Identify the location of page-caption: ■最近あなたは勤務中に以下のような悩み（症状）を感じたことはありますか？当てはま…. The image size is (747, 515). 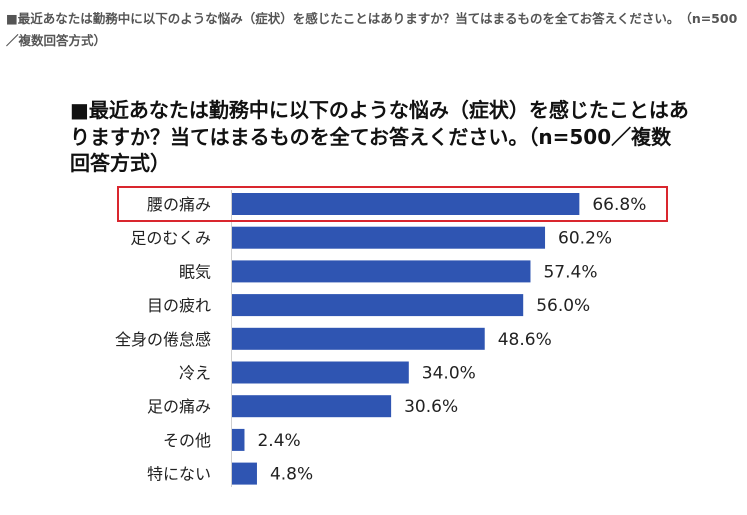
(372, 29).